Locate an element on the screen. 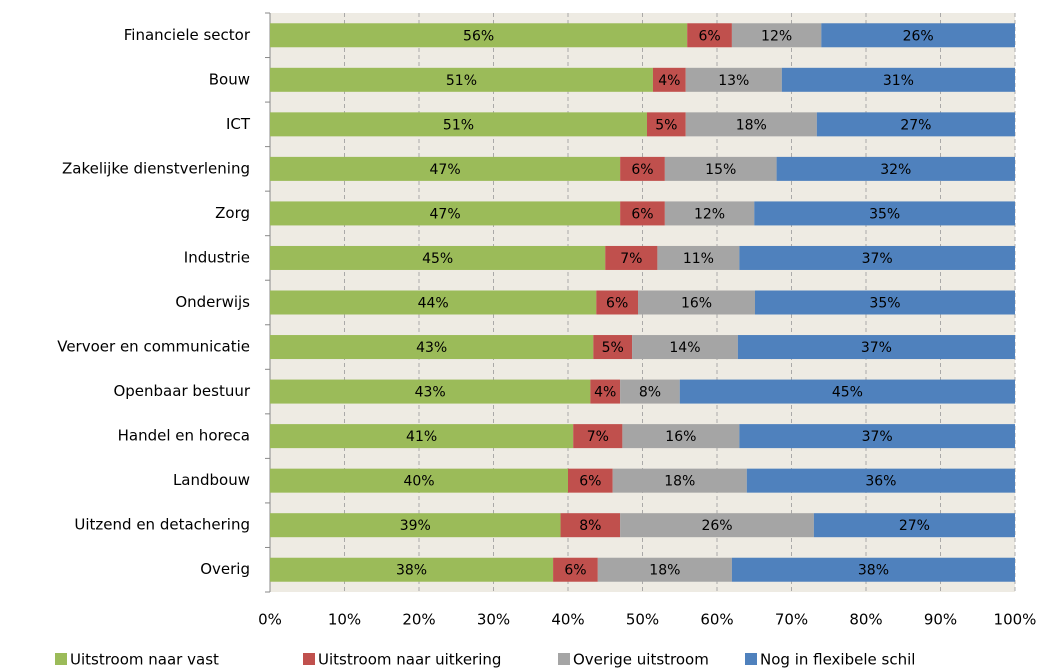 Image resolution: width=1043 pixels, height=670 pixels. data-label: 44% is located at coordinates (433, 304).